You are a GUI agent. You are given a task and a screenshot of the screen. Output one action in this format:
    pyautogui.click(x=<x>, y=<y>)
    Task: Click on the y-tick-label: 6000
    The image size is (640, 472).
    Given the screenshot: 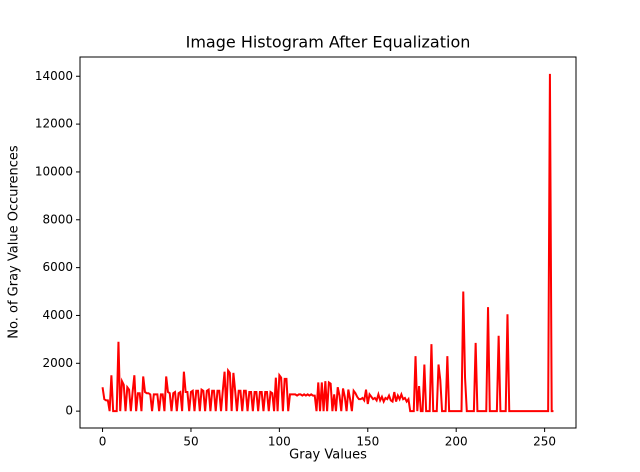 What is the action you would take?
    pyautogui.click(x=57, y=267)
    